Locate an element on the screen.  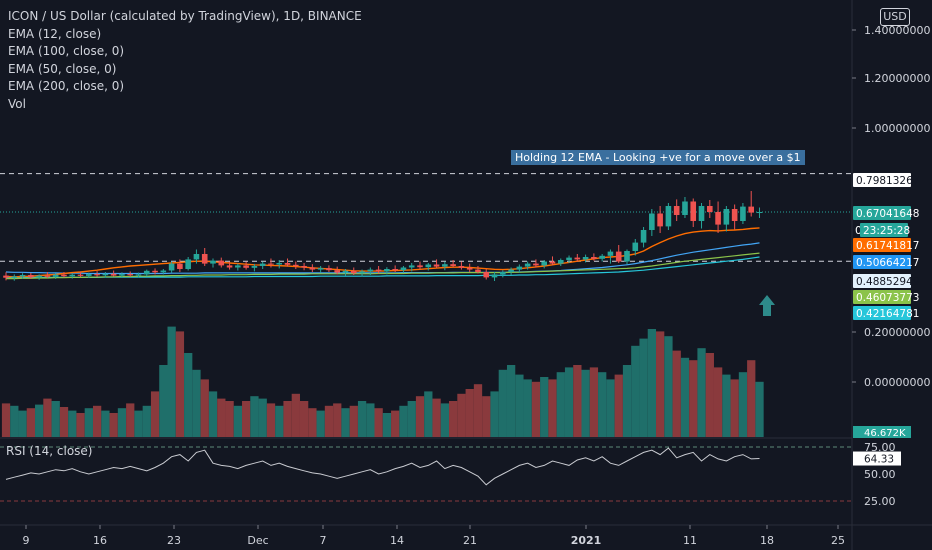
legend-volume: Vol is located at coordinates (17, 103).